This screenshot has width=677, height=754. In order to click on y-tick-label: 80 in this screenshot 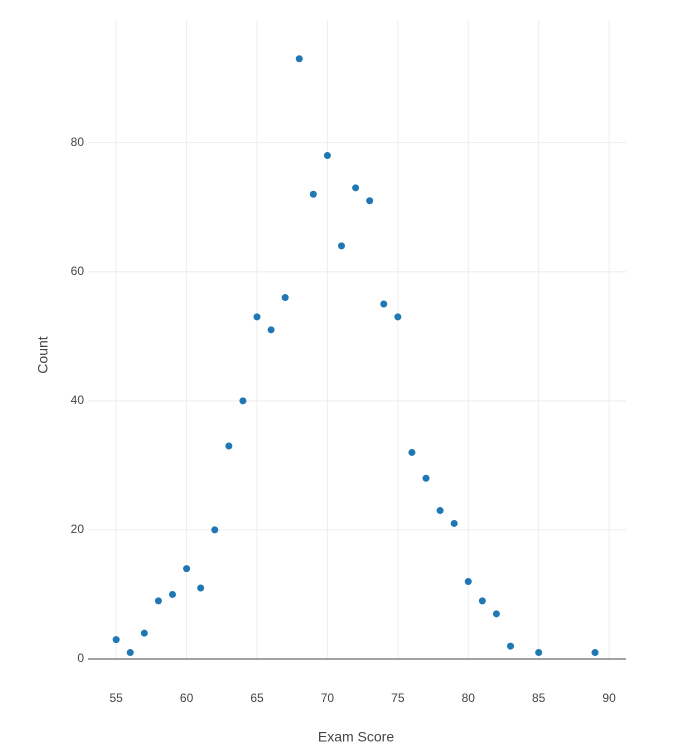, I will do `click(78, 142)`.